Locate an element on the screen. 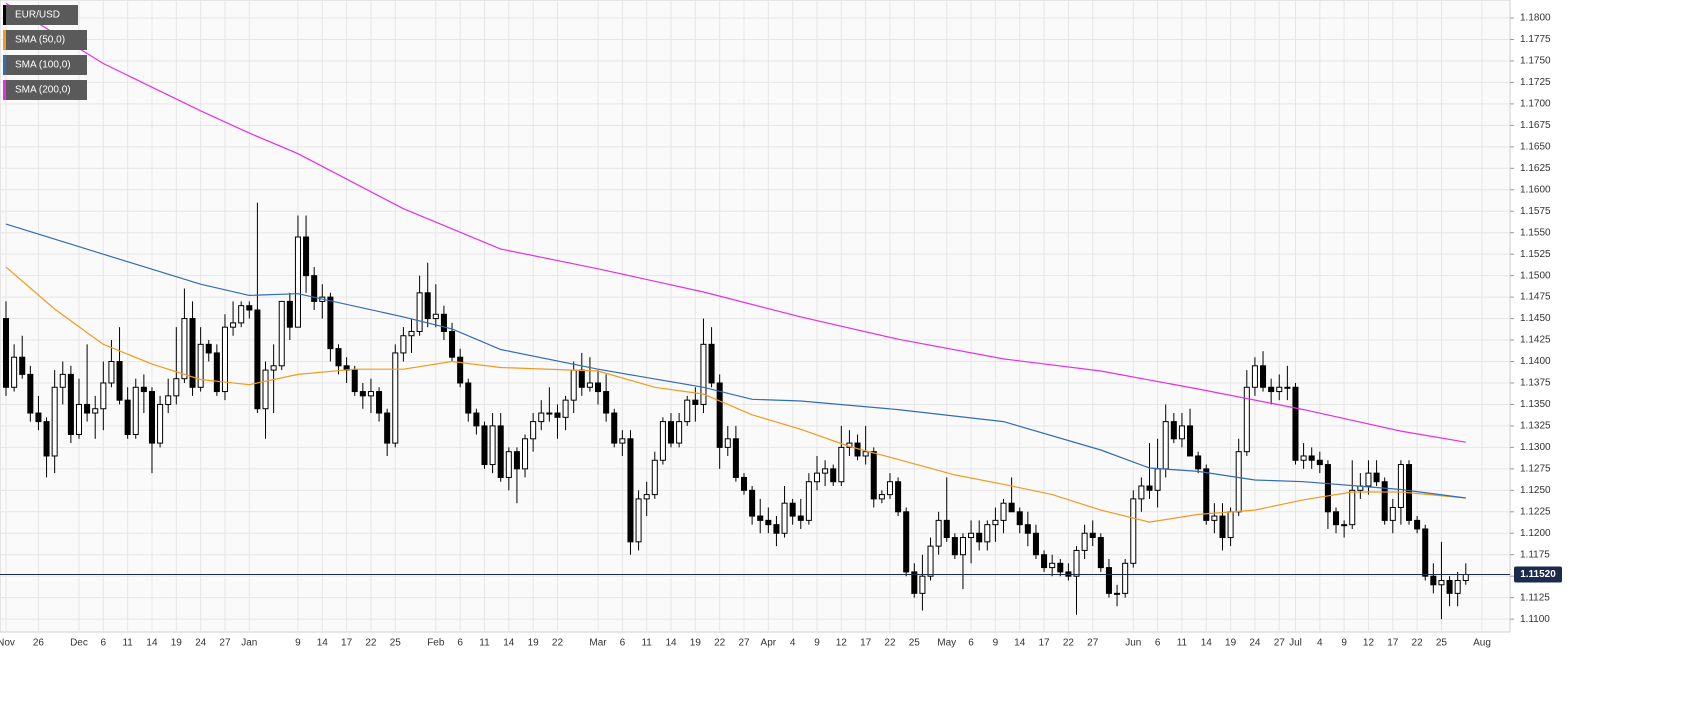 Image resolution: width=1707 pixels, height=712 pixels. x-tick-label: 27 is located at coordinates (744, 643).